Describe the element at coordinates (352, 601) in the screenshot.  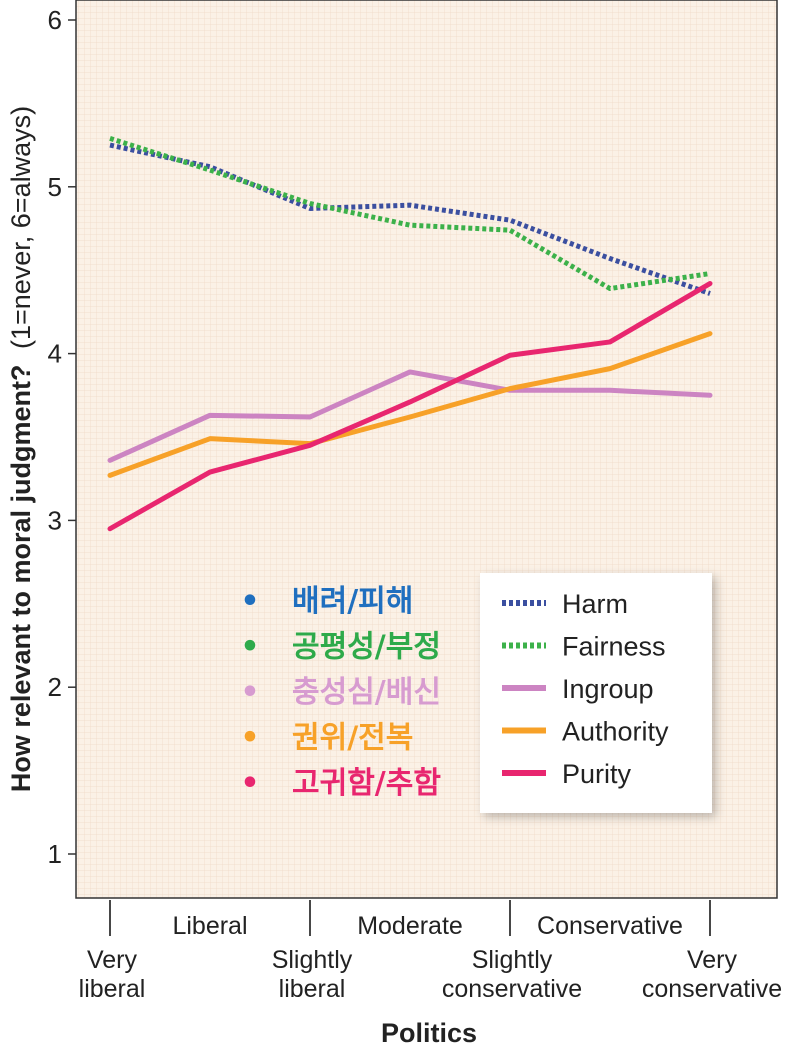
I see `annotation-label: 배려/피해` at that location.